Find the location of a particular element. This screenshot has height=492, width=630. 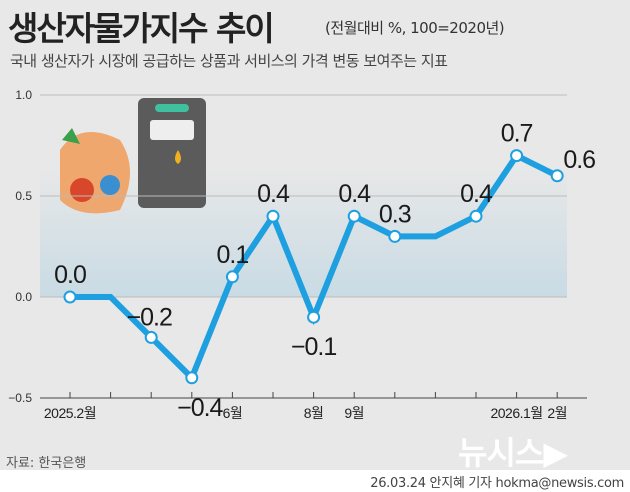

x-tick-label: 9월 is located at coordinates (354, 413).